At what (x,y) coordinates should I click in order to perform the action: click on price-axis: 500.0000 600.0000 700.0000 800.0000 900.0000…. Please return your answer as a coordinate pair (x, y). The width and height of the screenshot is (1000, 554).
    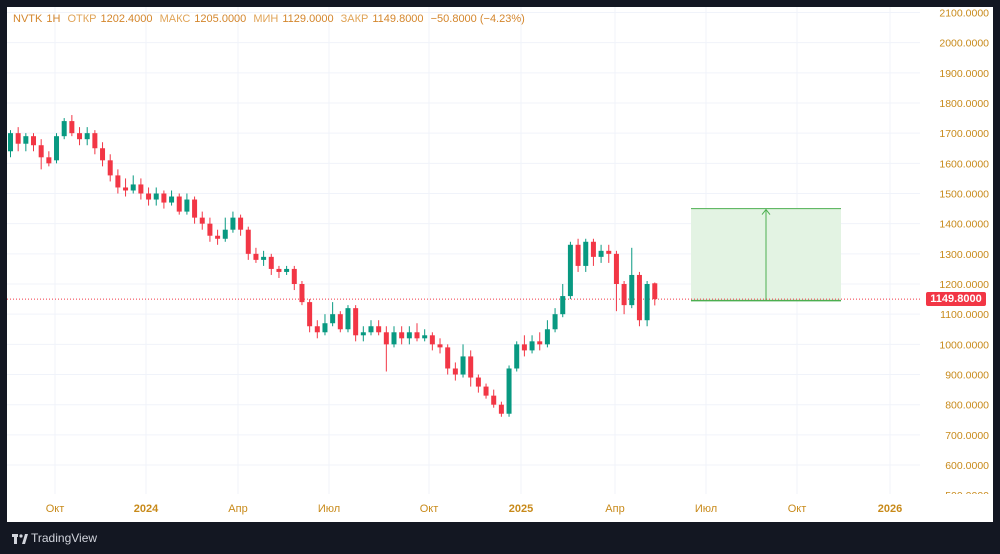
    Looking at the image, I should click on (956, 250).